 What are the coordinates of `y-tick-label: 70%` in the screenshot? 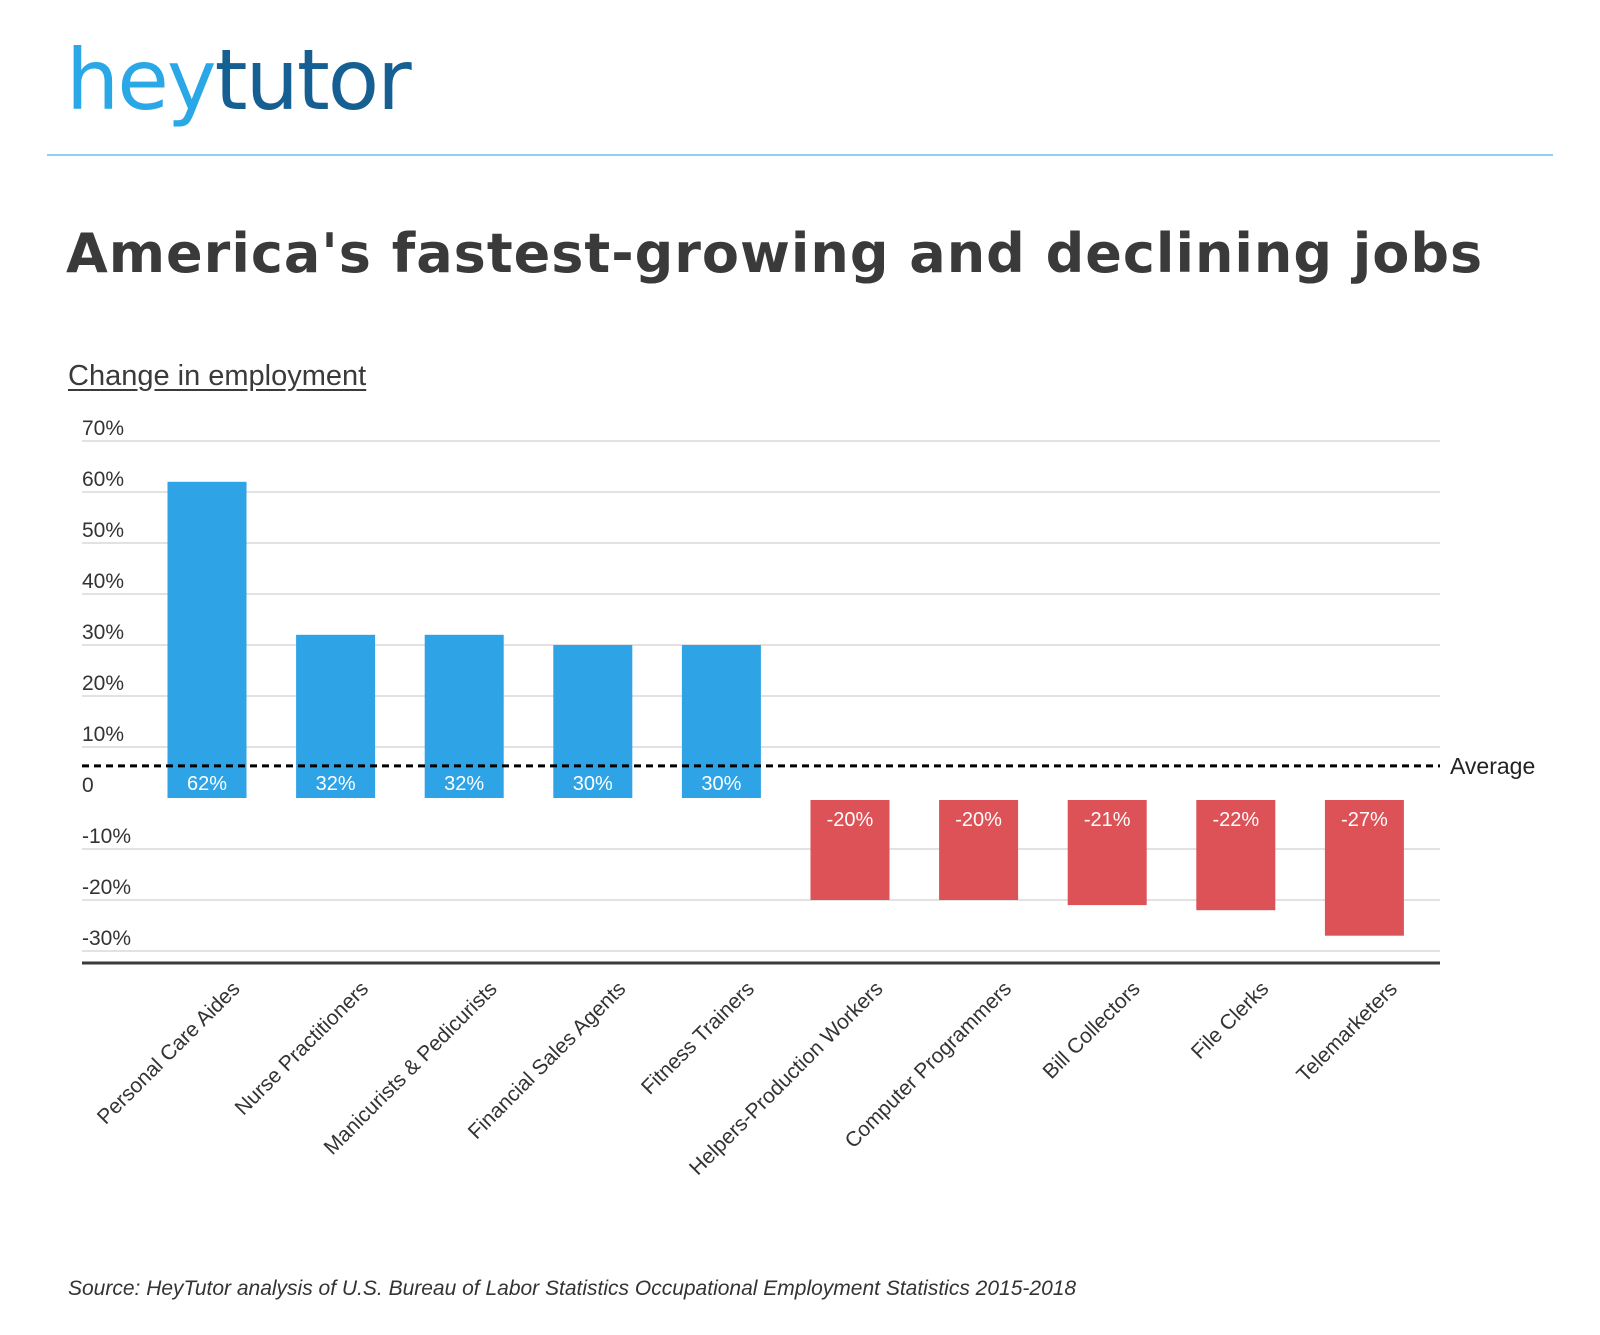 It's located at (103, 428).